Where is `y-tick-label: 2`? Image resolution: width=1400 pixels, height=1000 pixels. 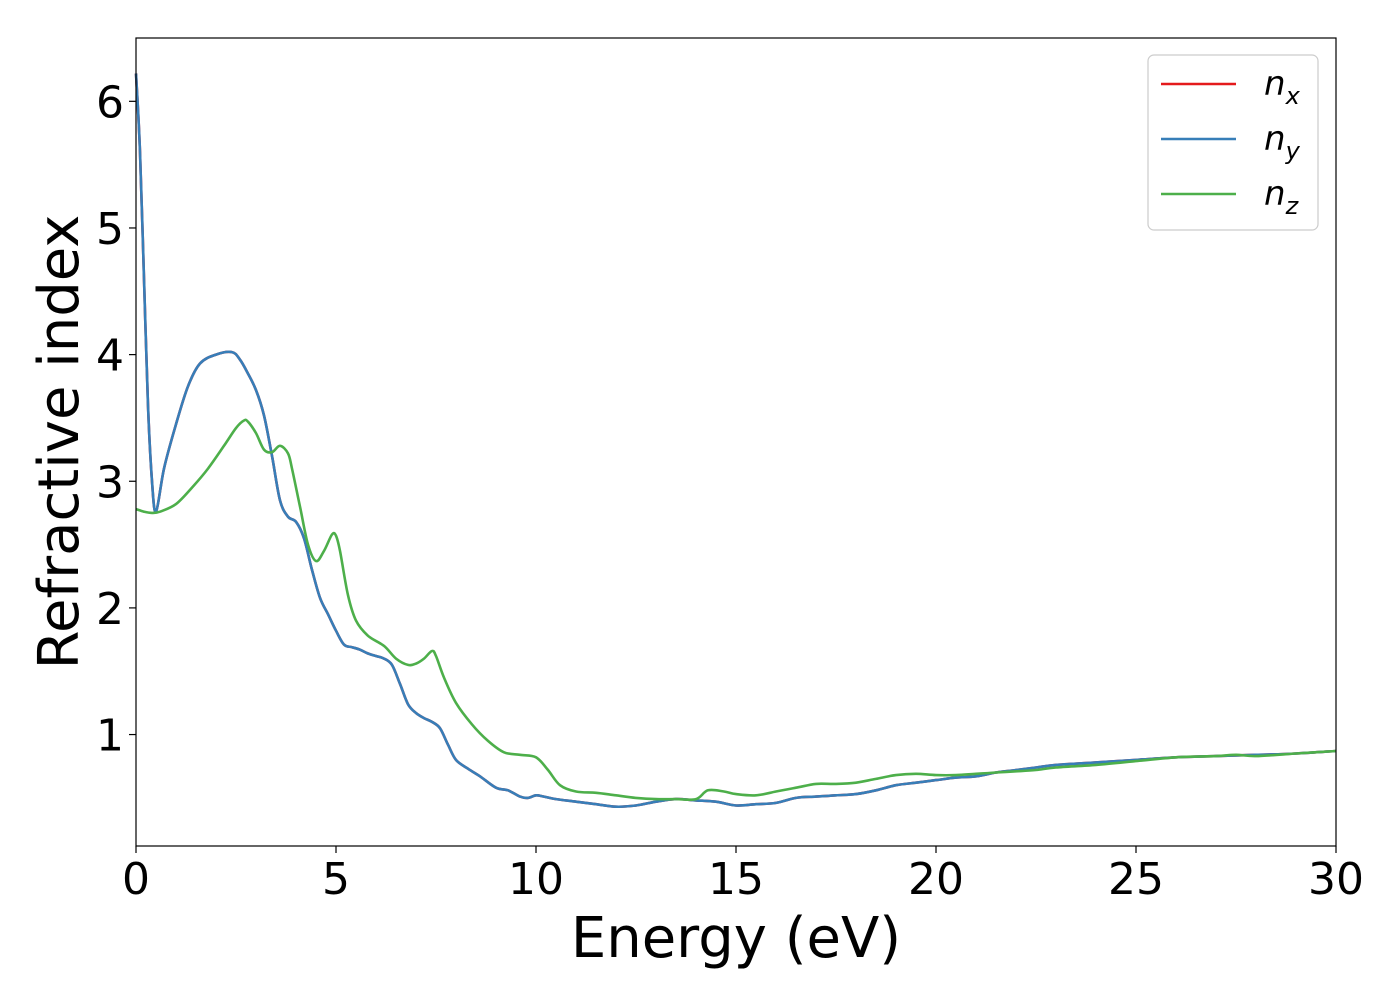 y-tick-label: 2 is located at coordinates (110, 609).